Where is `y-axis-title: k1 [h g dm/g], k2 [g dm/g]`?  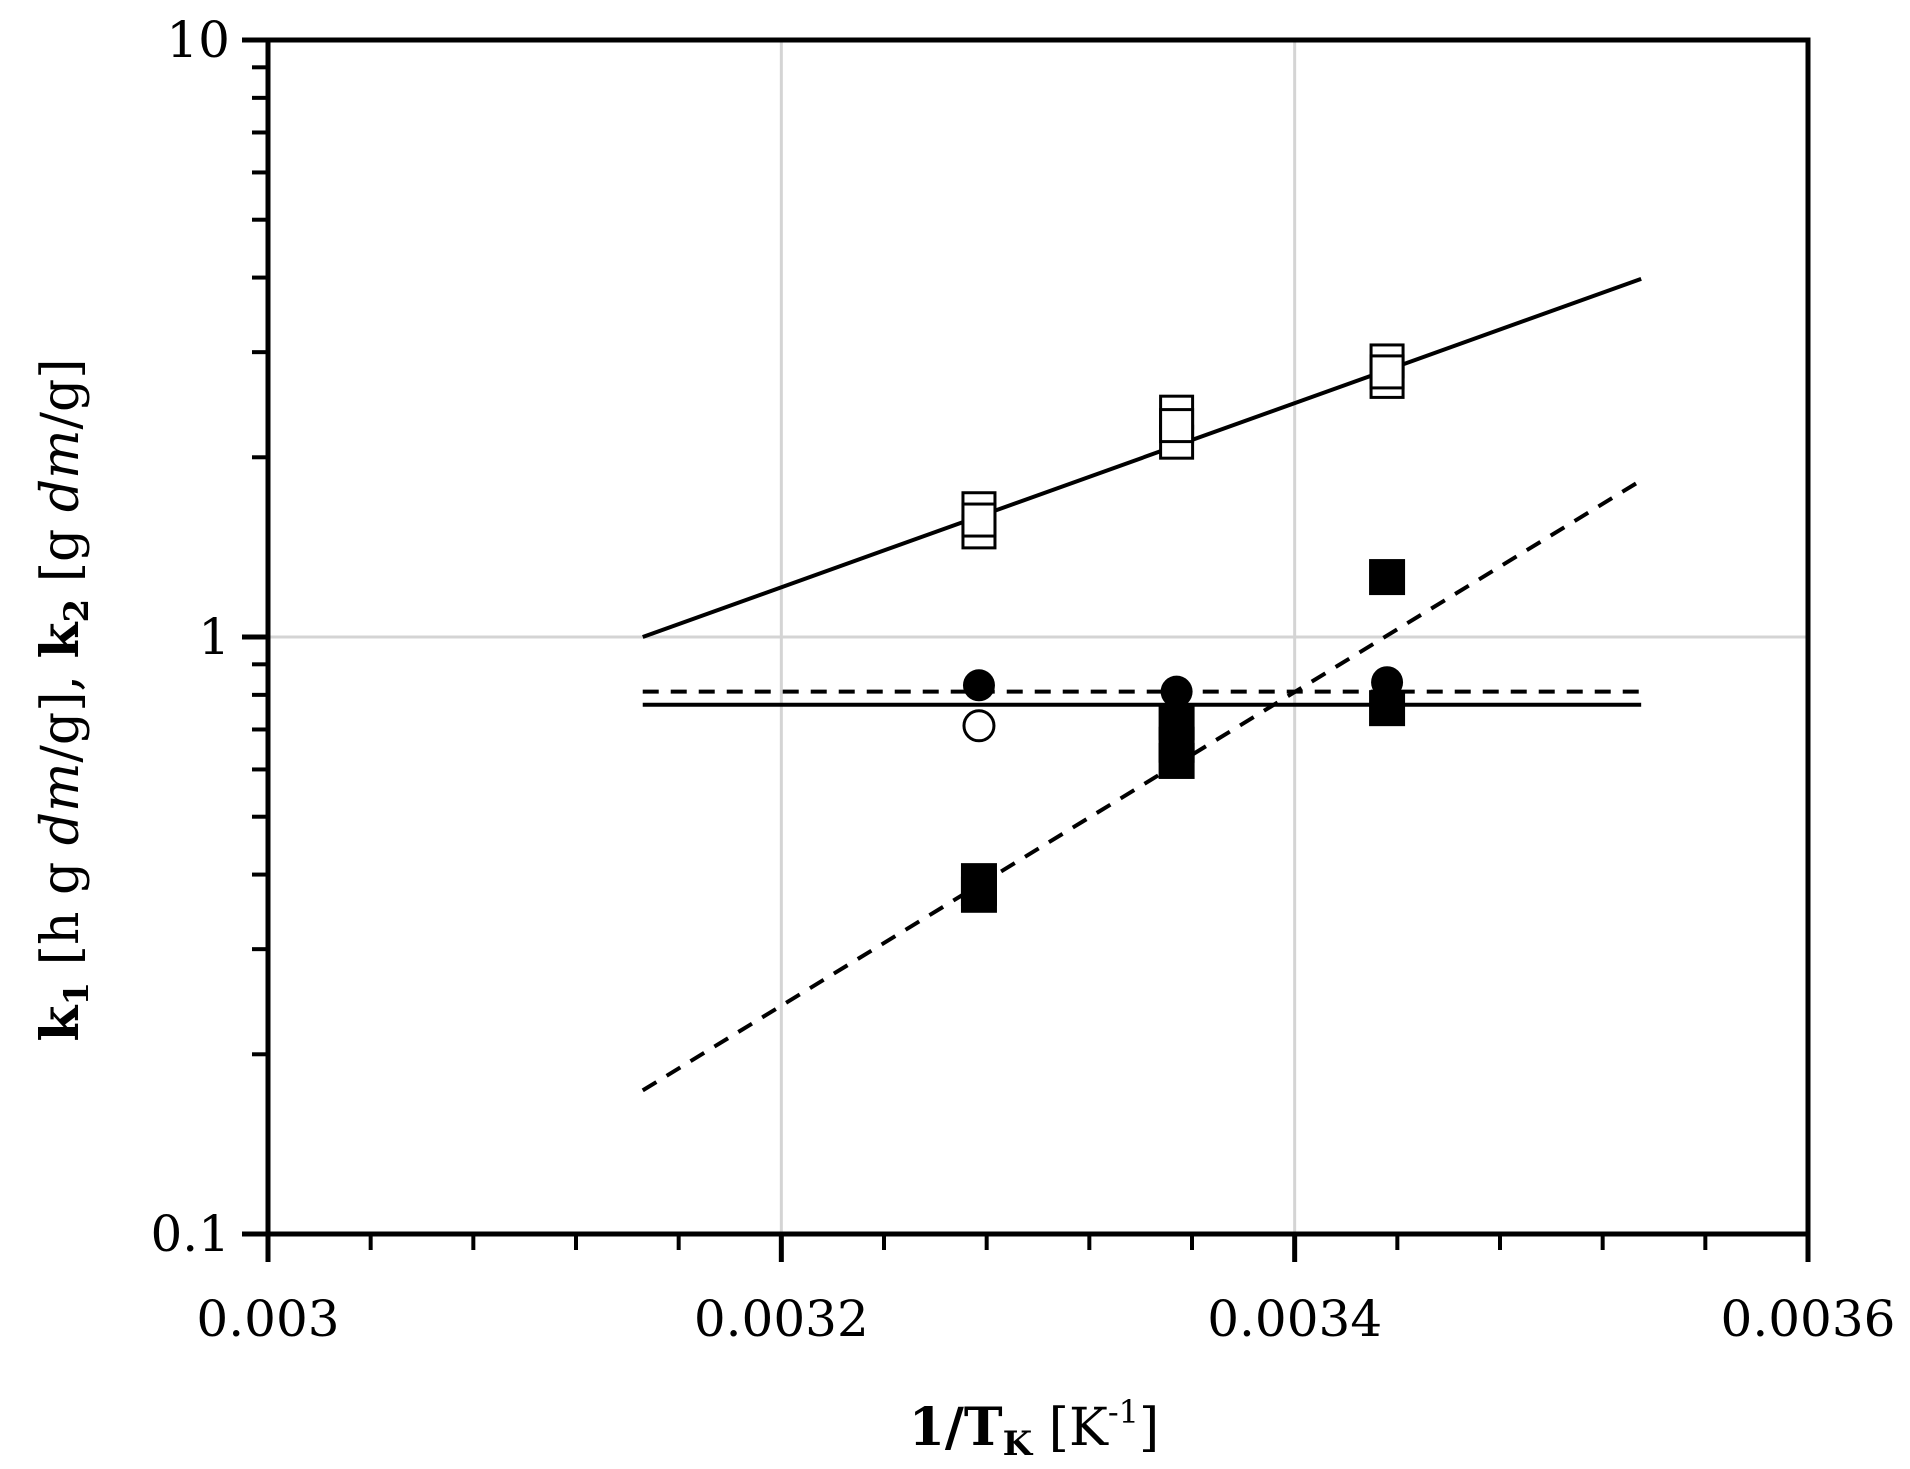 y-axis-title: k1 [h g dm/g], k2 [g dm/g] is located at coordinates (63, 699).